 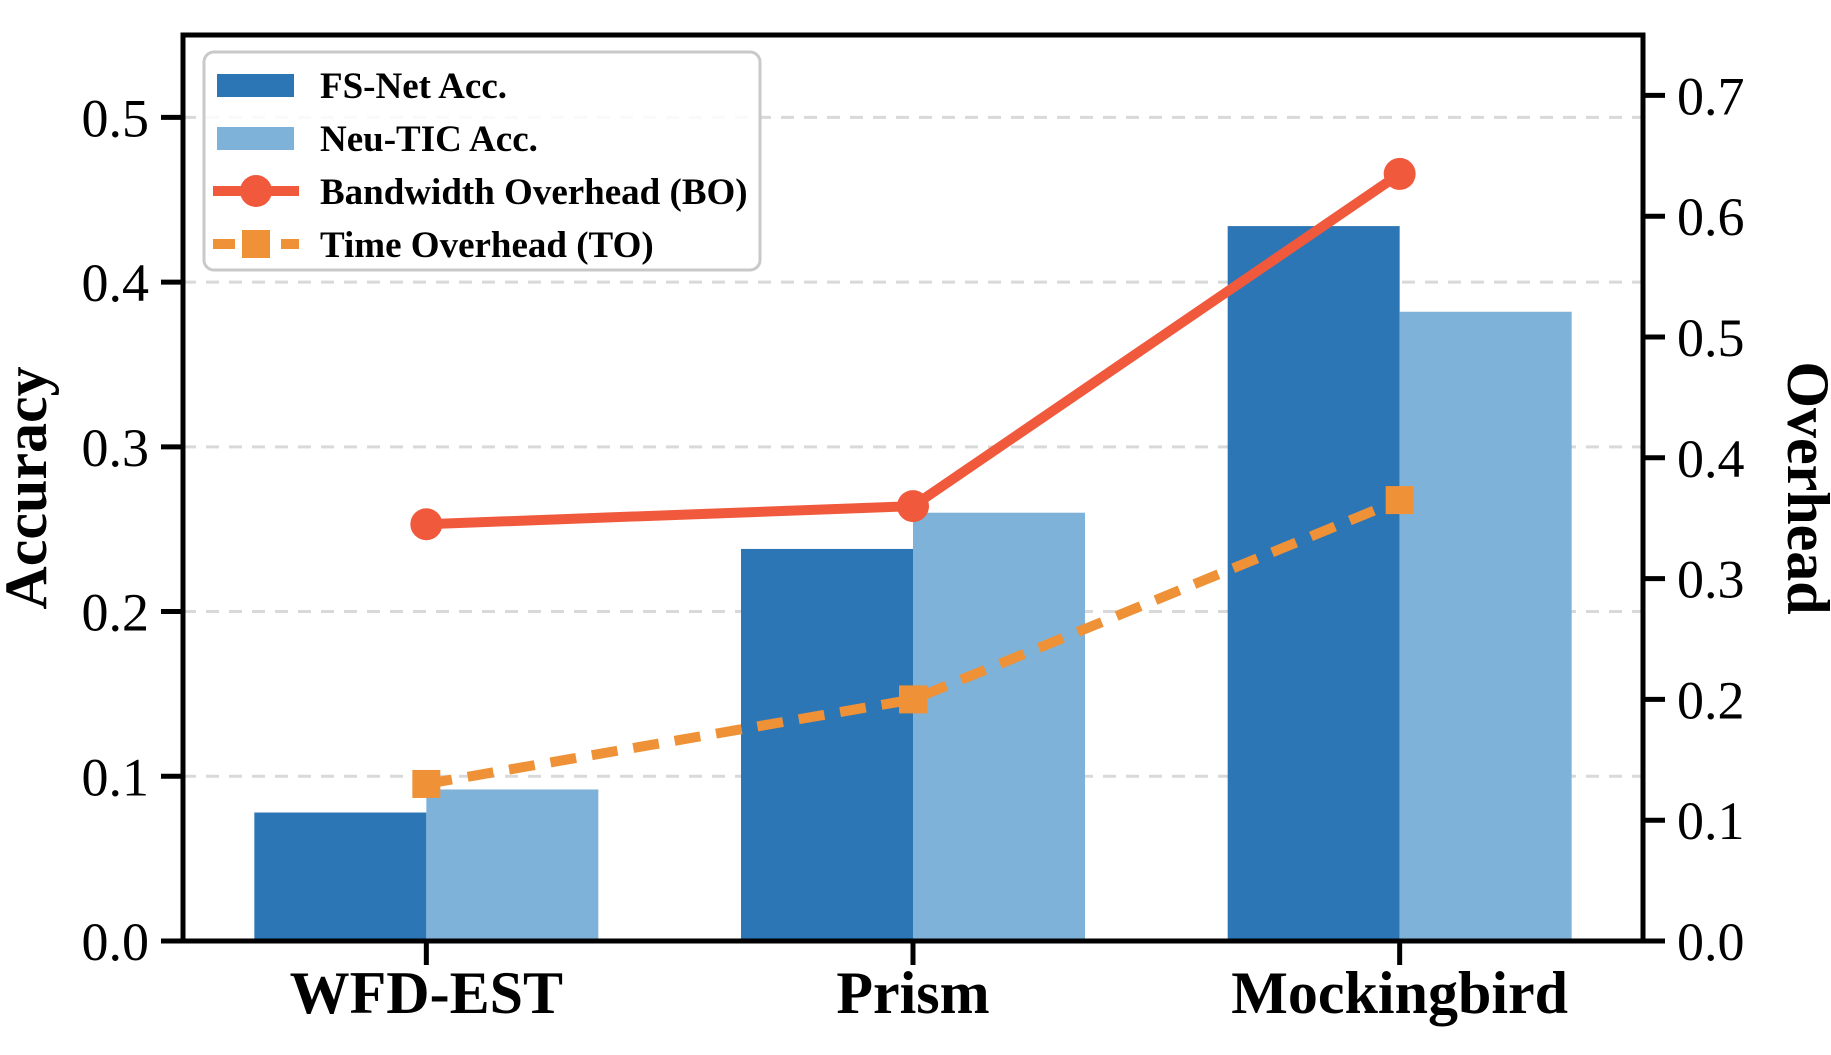 I want to click on legend-box, so click(x=482, y=161).